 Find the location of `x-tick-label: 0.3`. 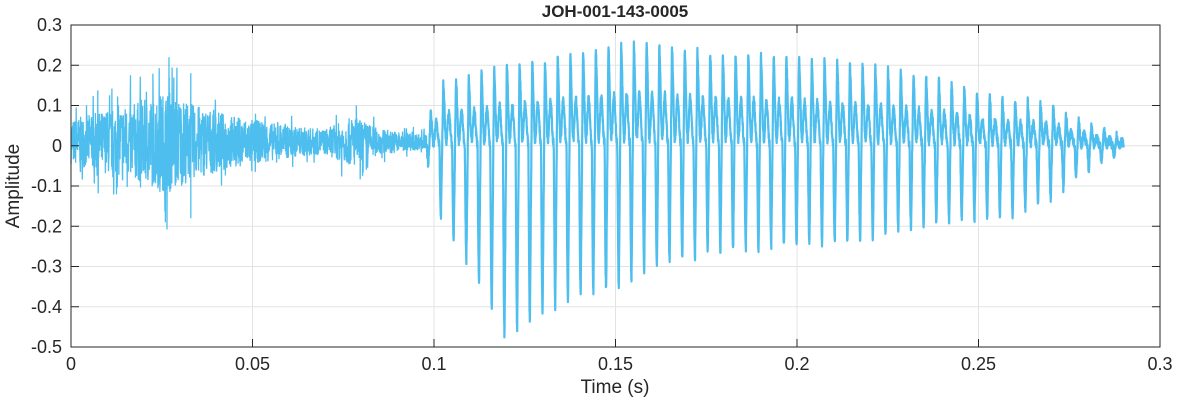

x-tick-label: 0.3 is located at coordinates (1159, 364).